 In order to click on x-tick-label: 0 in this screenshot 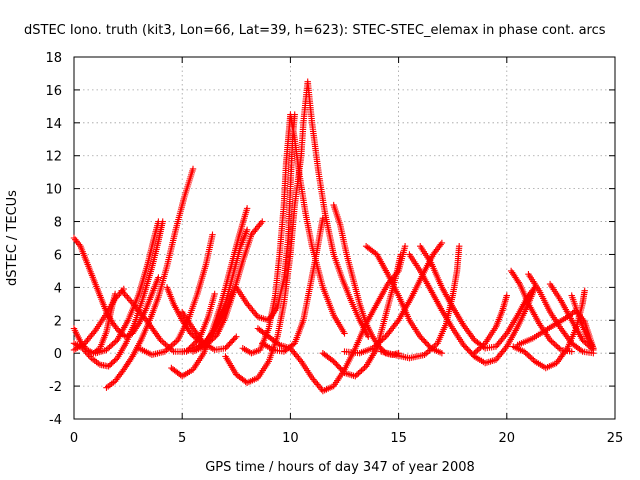, I will do `click(74, 438)`.